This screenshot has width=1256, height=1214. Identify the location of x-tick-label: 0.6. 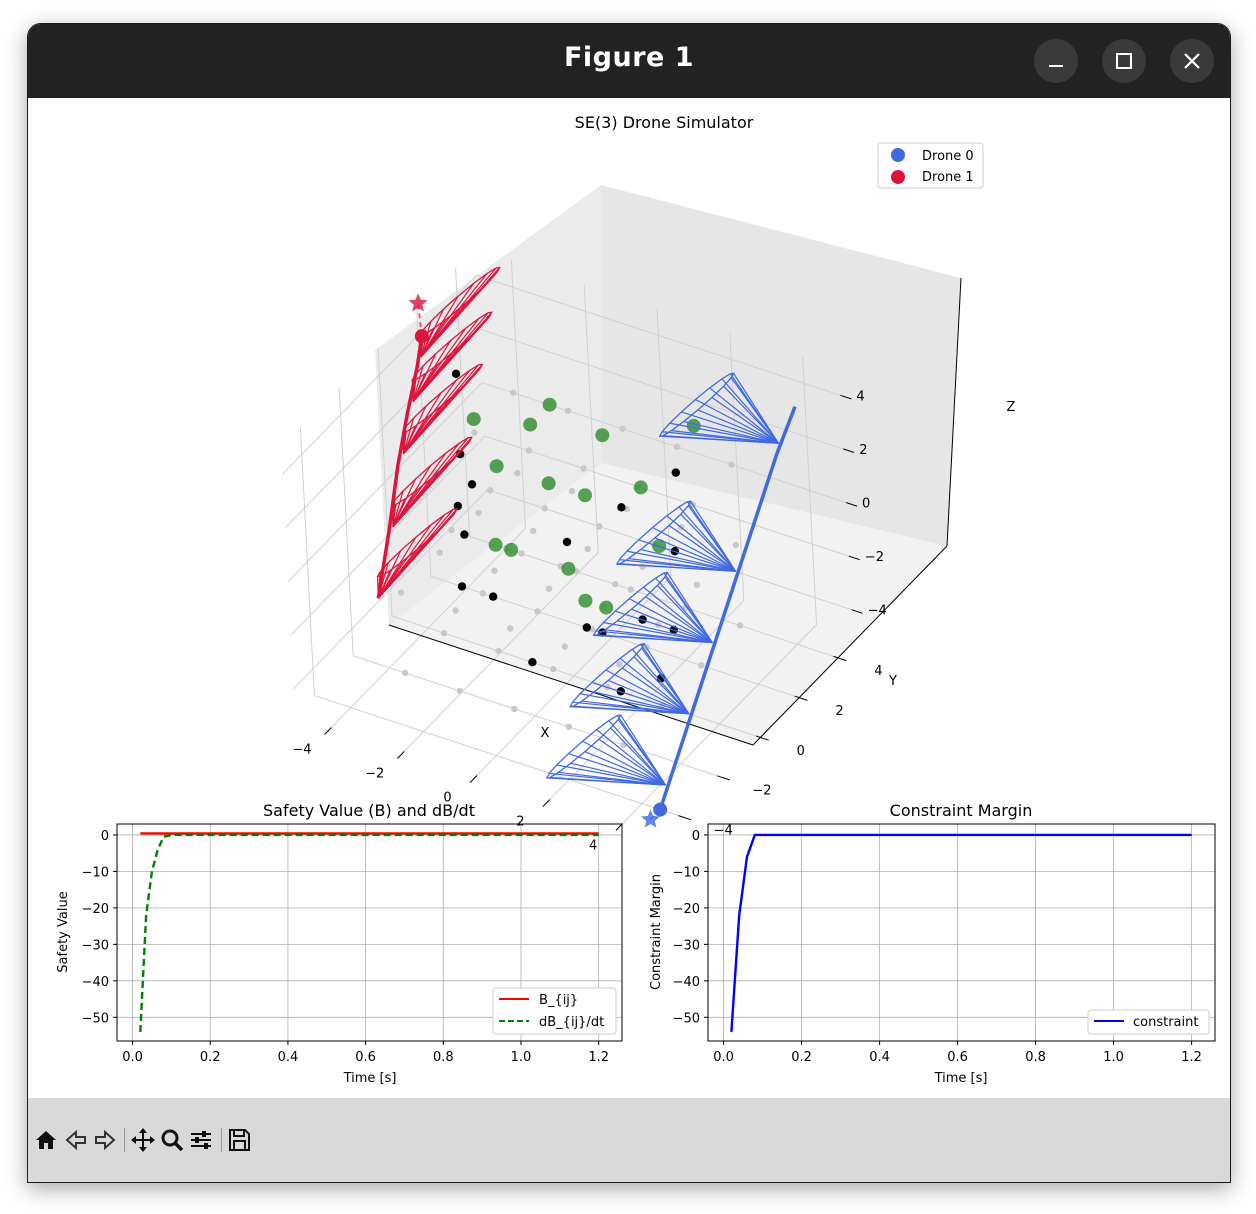
(957, 1057).